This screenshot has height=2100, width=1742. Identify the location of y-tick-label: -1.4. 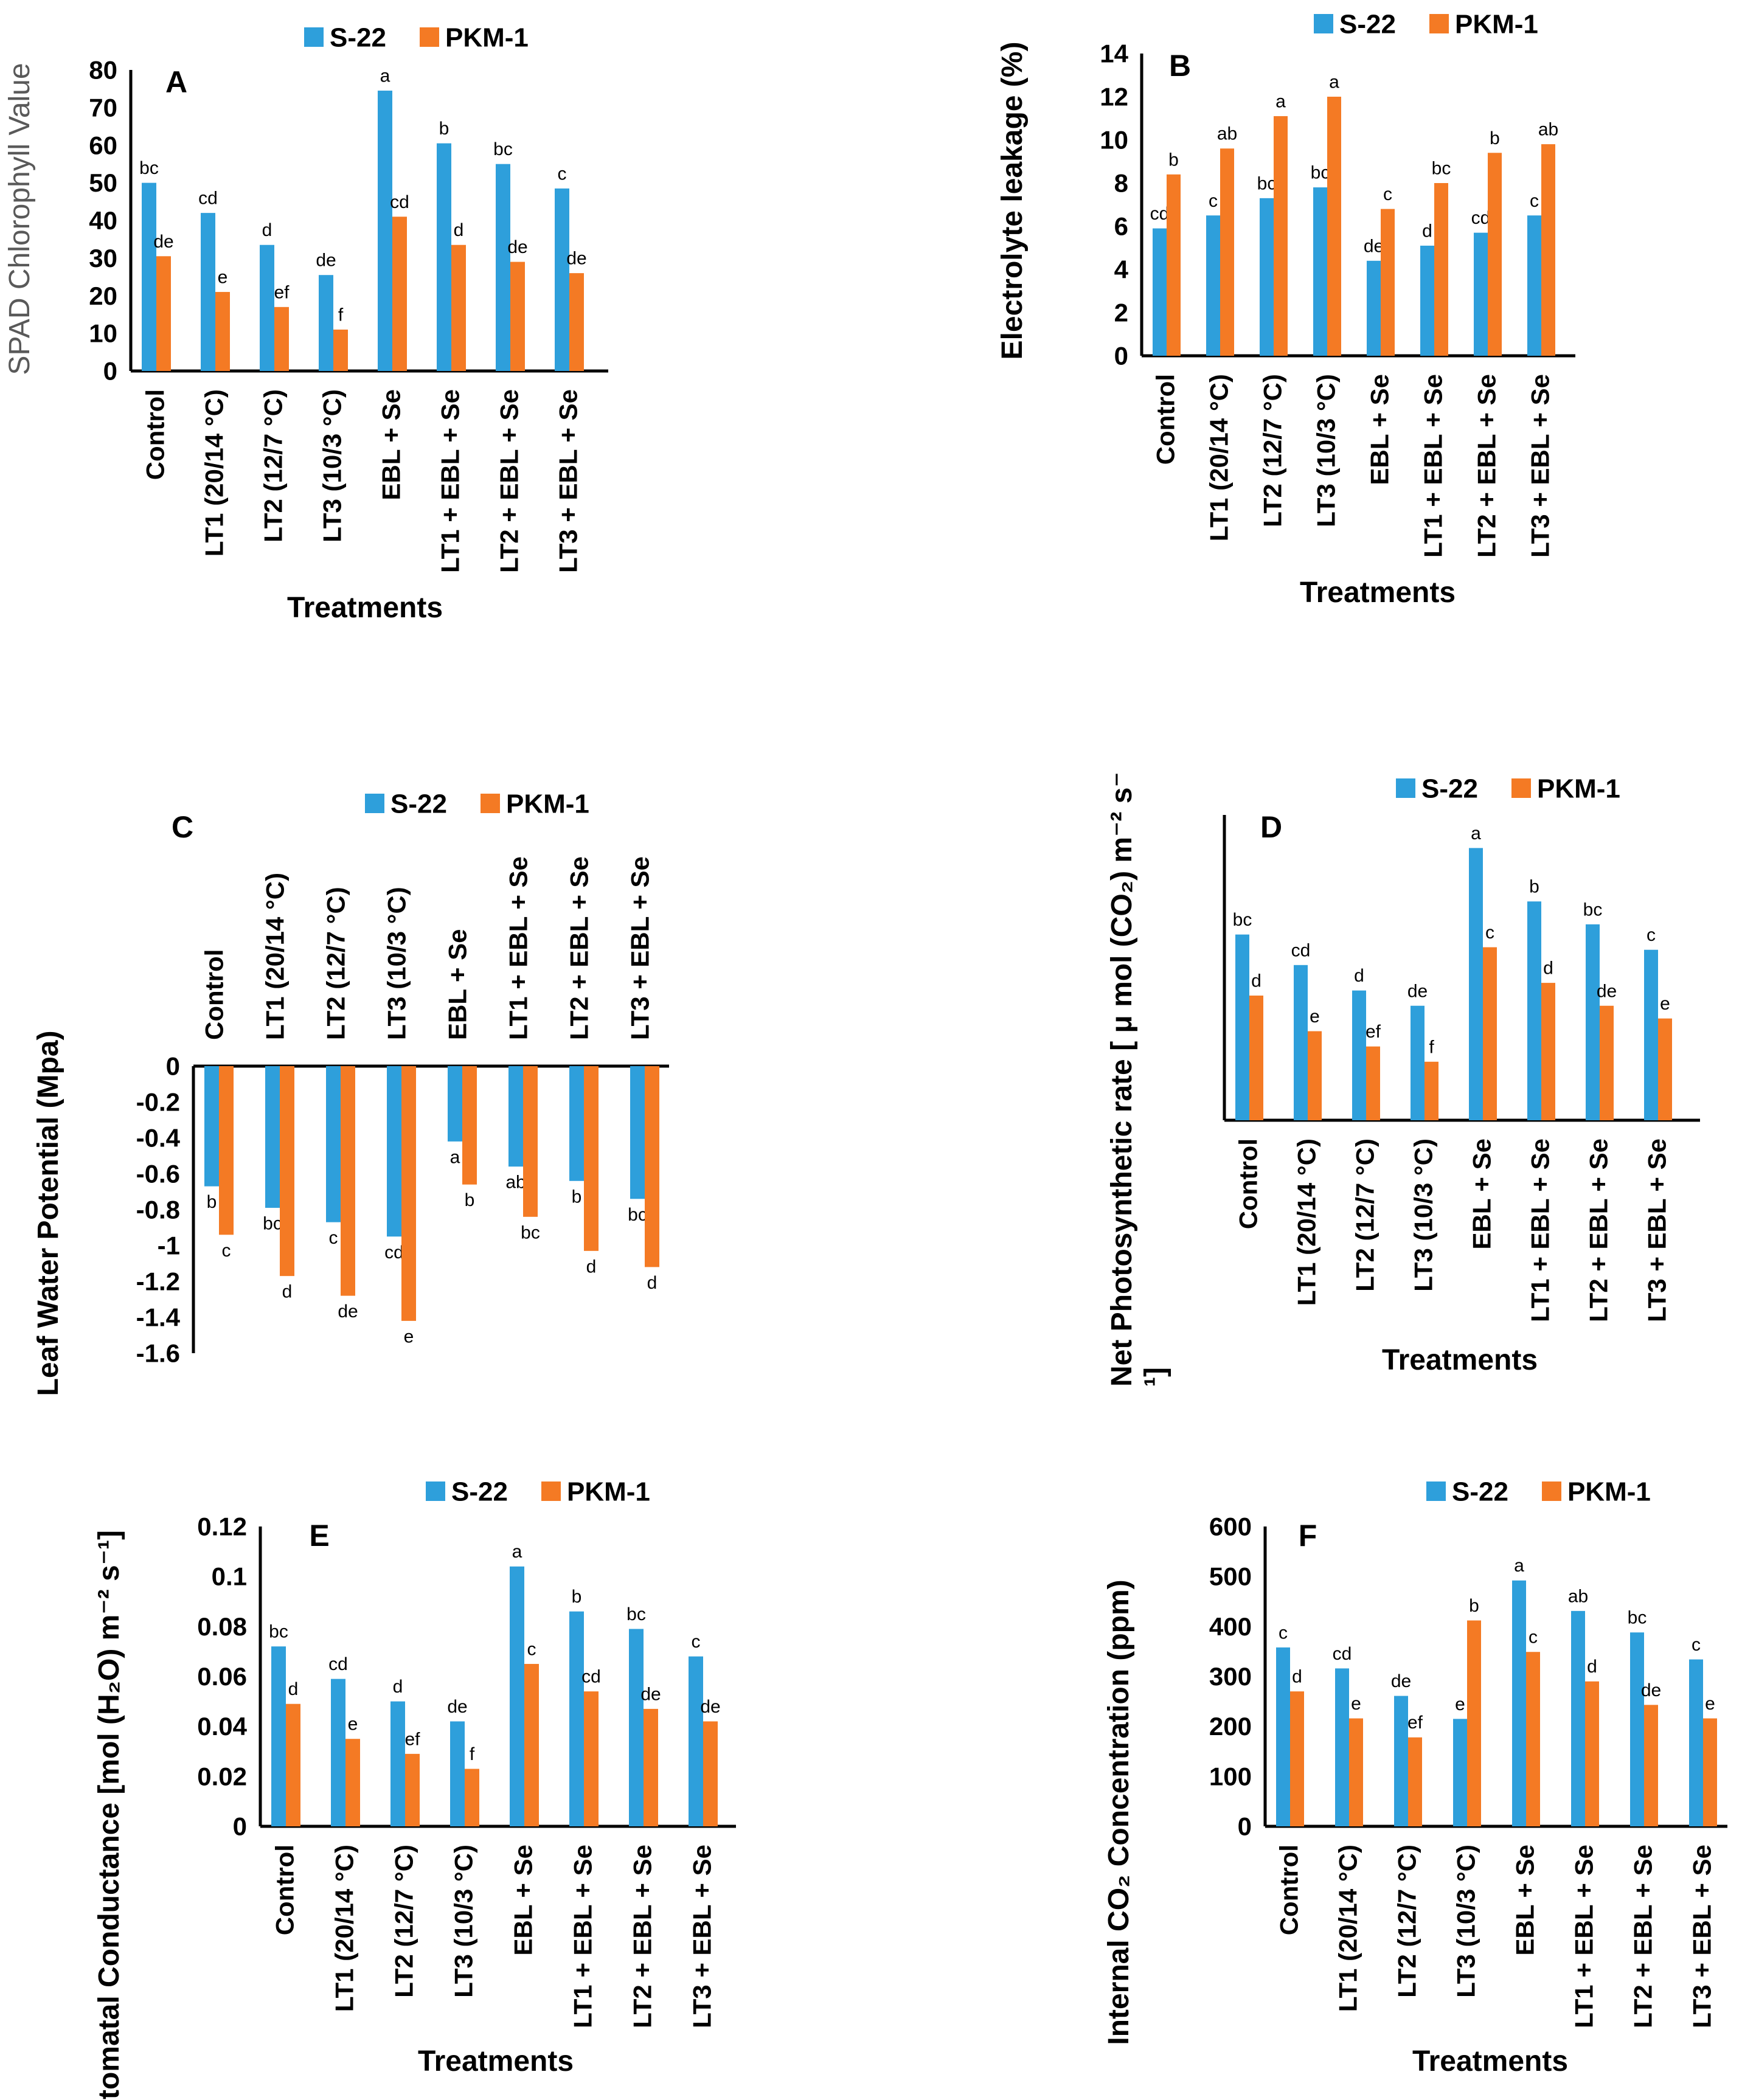
(158, 1317).